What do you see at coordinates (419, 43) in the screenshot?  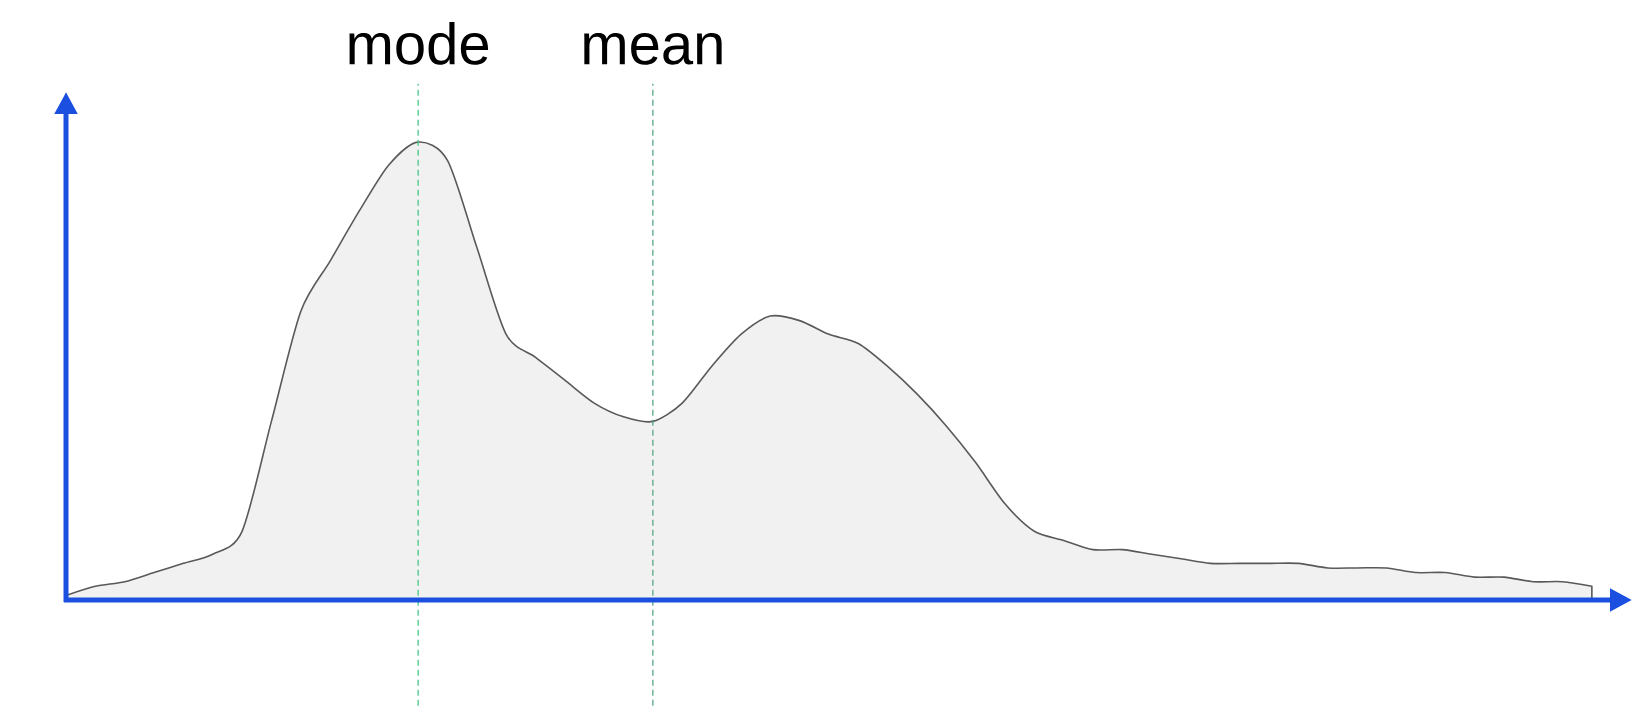 I see `text: mode` at bounding box center [419, 43].